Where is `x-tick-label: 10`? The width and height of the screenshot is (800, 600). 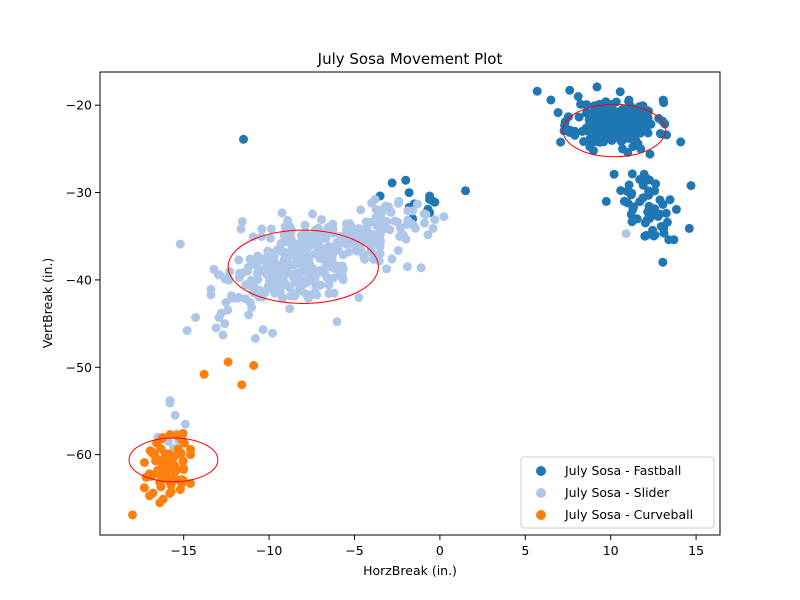
x-tick-label: 10 is located at coordinates (611, 550).